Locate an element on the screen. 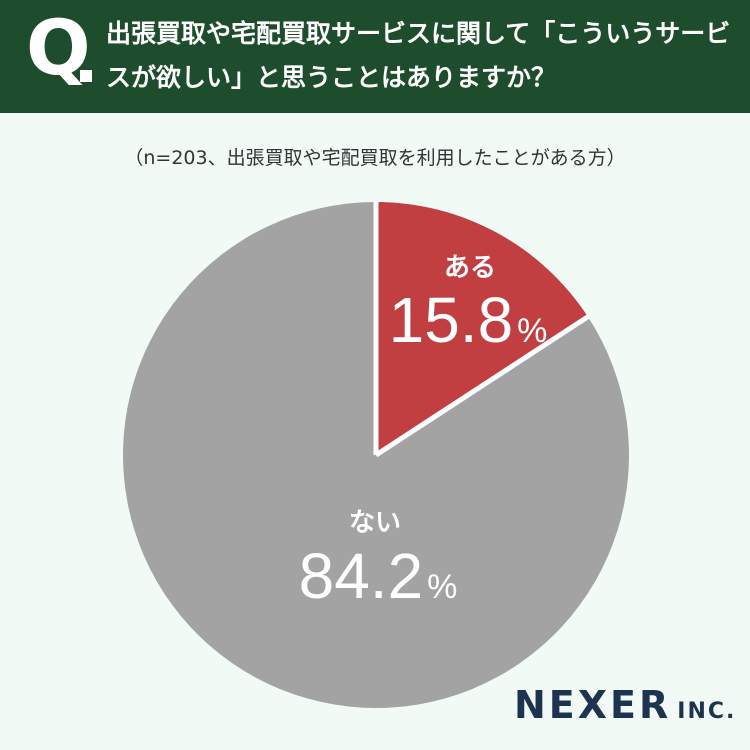 Image resolution: width=750 pixels, height=750 pixels. pie-slice-aru is located at coordinates (482, 328).